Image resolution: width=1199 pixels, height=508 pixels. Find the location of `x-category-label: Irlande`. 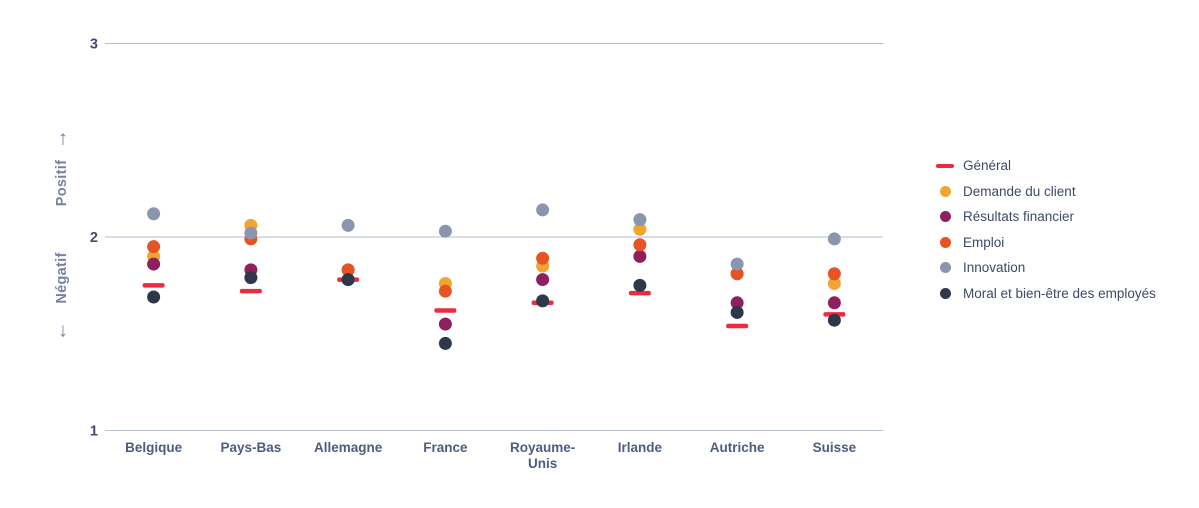

x-category-label: Irlande is located at coordinates (640, 447).